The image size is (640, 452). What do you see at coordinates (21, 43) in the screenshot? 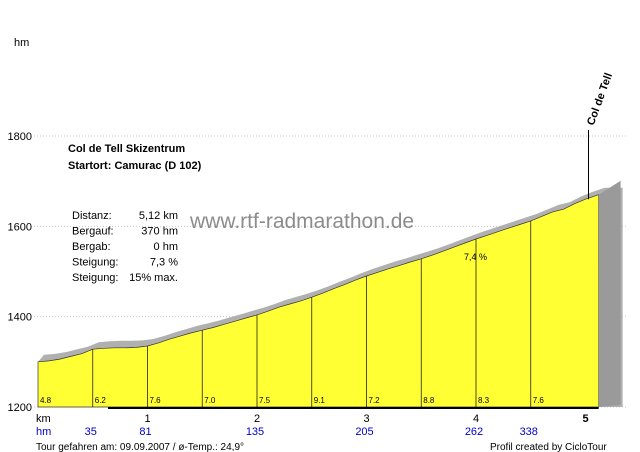
I see `y-axis-label: hm` at bounding box center [21, 43].